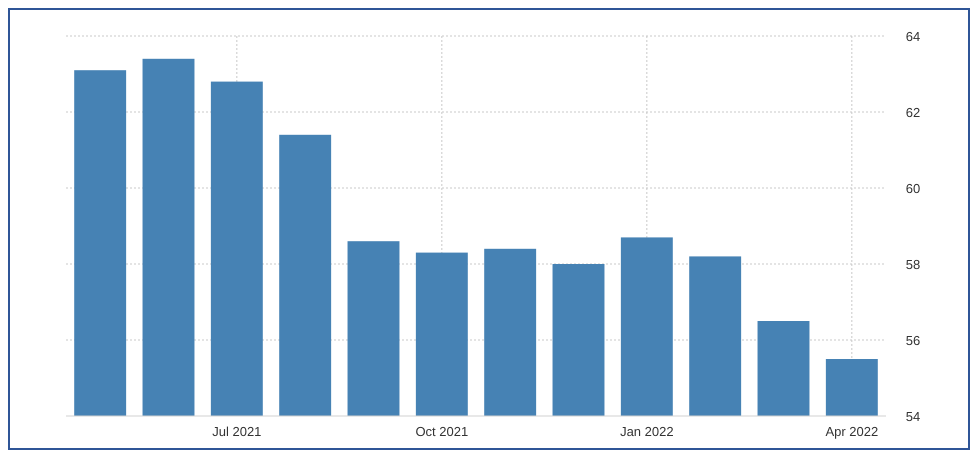  What do you see at coordinates (913, 416) in the screenshot?
I see `y-tick-label: 54` at bounding box center [913, 416].